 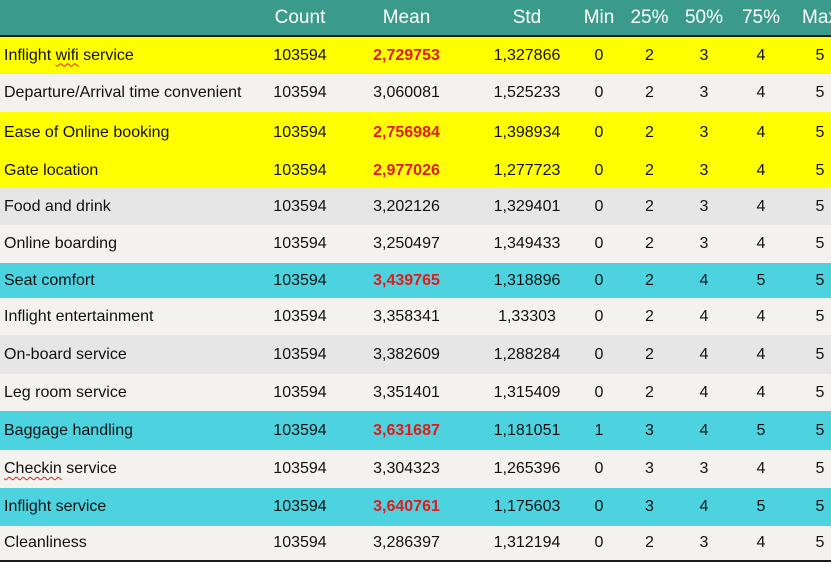 I want to click on cell-std: 1,329401, so click(x=527, y=206).